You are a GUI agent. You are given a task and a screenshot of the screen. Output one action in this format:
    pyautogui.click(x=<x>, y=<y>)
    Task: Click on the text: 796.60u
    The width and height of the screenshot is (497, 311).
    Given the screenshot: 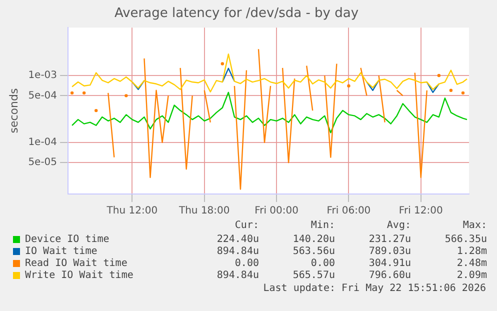 What is the action you would take?
    pyautogui.click(x=389, y=276)
    